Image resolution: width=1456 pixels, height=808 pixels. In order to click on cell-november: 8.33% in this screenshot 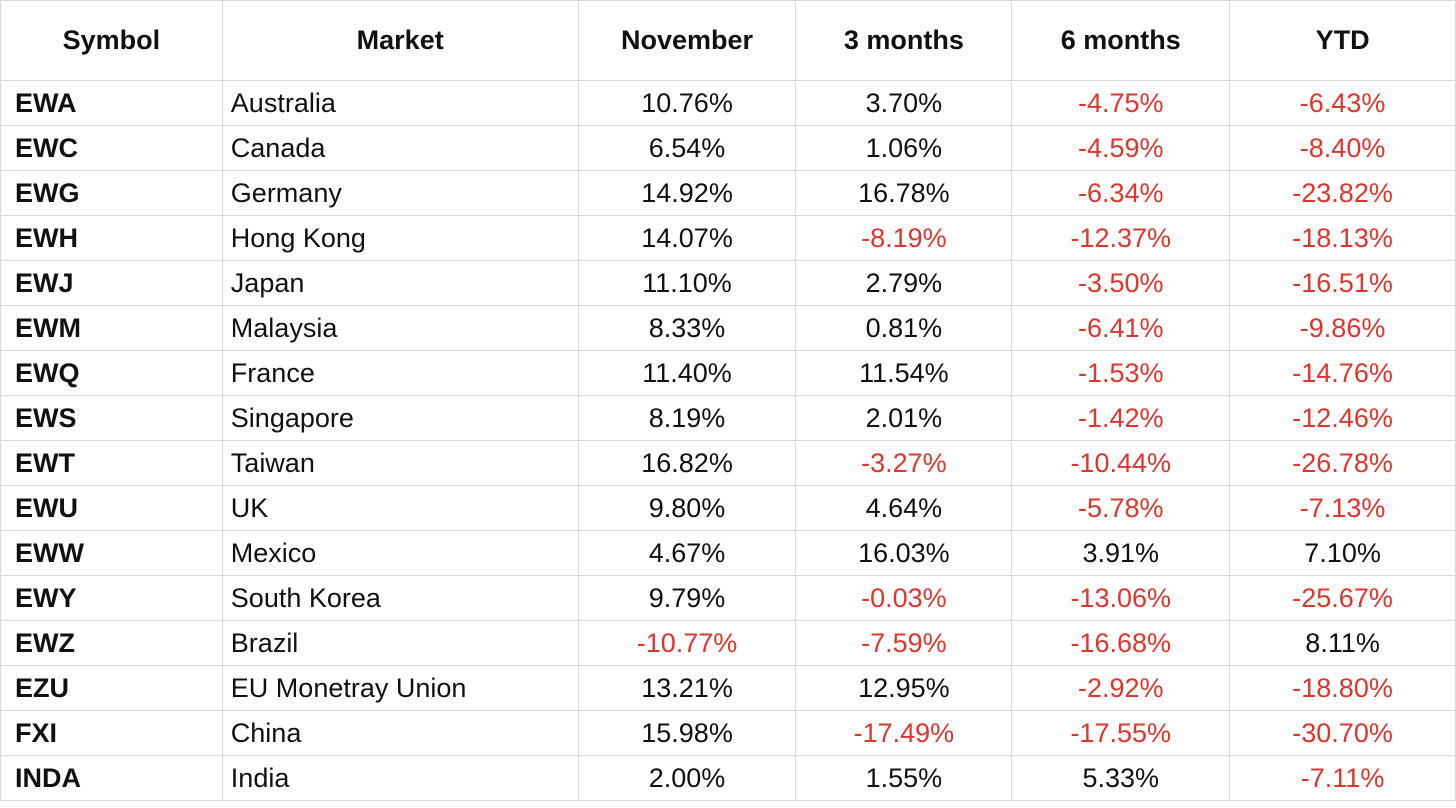, I will do `click(687, 328)`.